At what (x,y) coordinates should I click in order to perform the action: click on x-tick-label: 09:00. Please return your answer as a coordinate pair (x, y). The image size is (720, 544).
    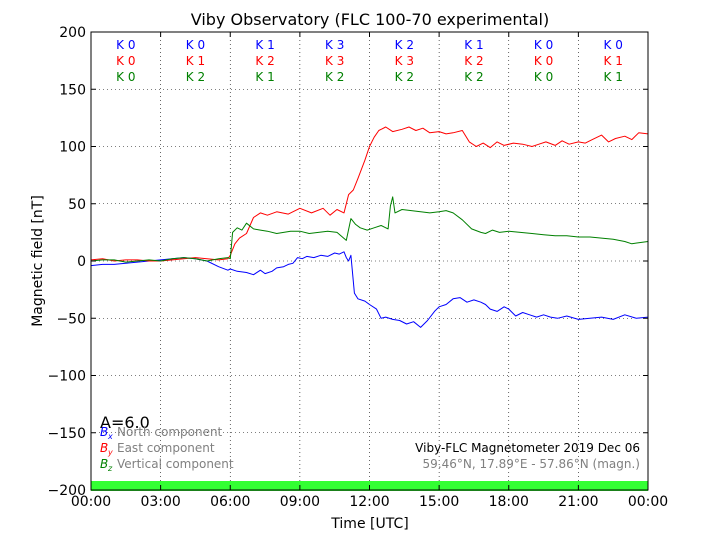
    Looking at the image, I should click on (300, 502).